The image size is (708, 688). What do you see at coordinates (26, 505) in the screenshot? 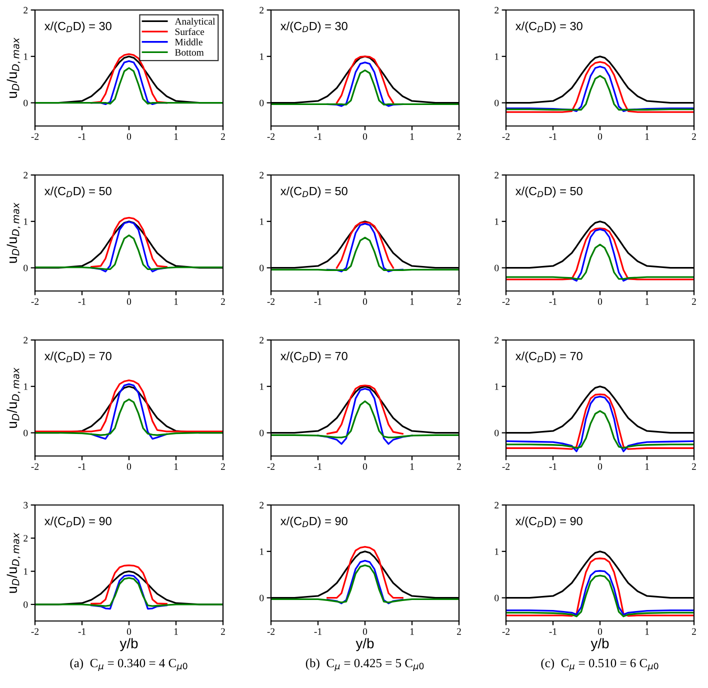
I see `y-tick-label: 3` at bounding box center [26, 505].